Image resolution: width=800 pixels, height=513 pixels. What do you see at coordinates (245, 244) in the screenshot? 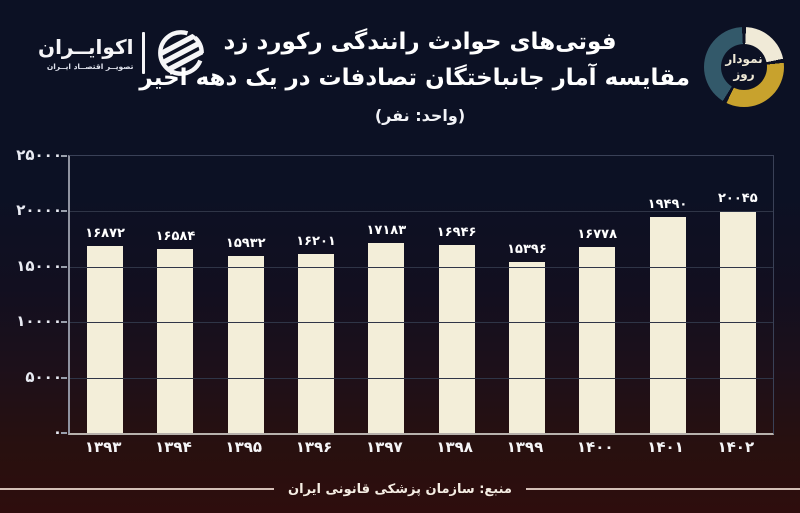
I see `bar-value-label: ۱۵۹۳۲` at bounding box center [245, 244].